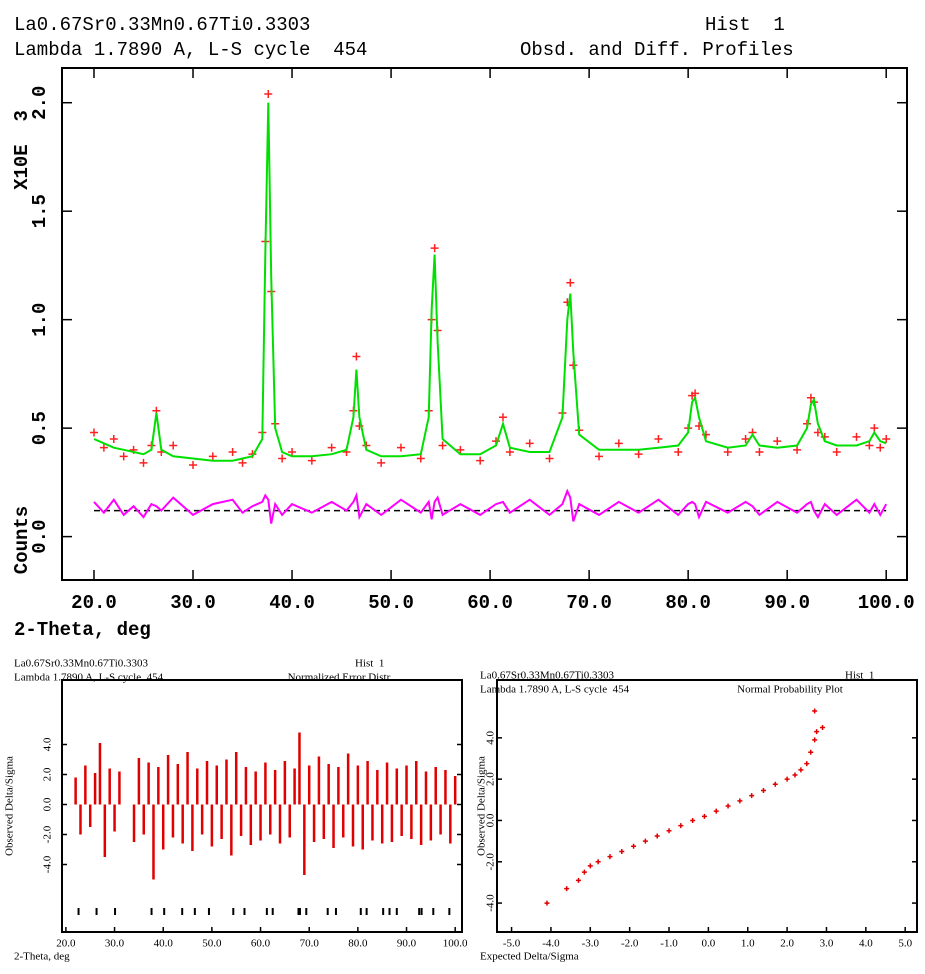 The height and width of the screenshot is (974, 925). What do you see at coordinates (212, 944) in the screenshot?
I see `x-tick-label: 50.0` at bounding box center [212, 944].